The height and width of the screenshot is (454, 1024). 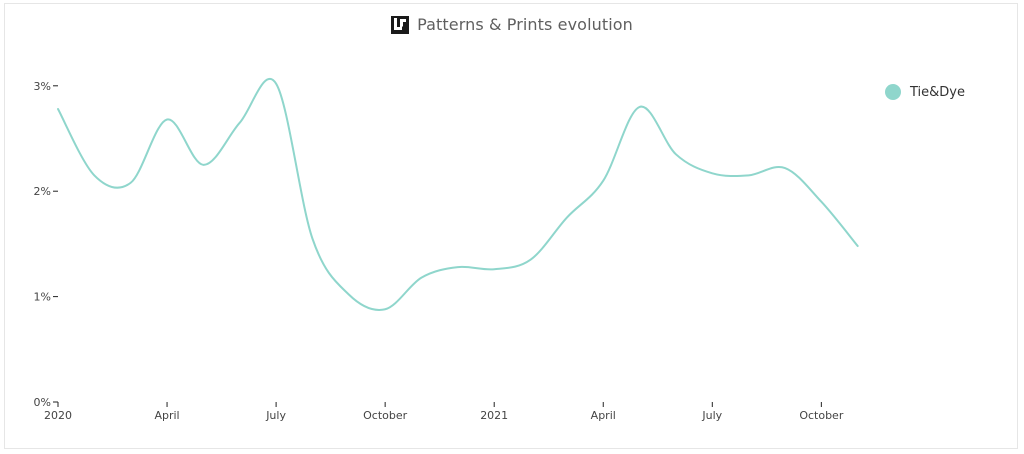 I want to click on y-tick-label: 1%, so click(x=42, y=297).